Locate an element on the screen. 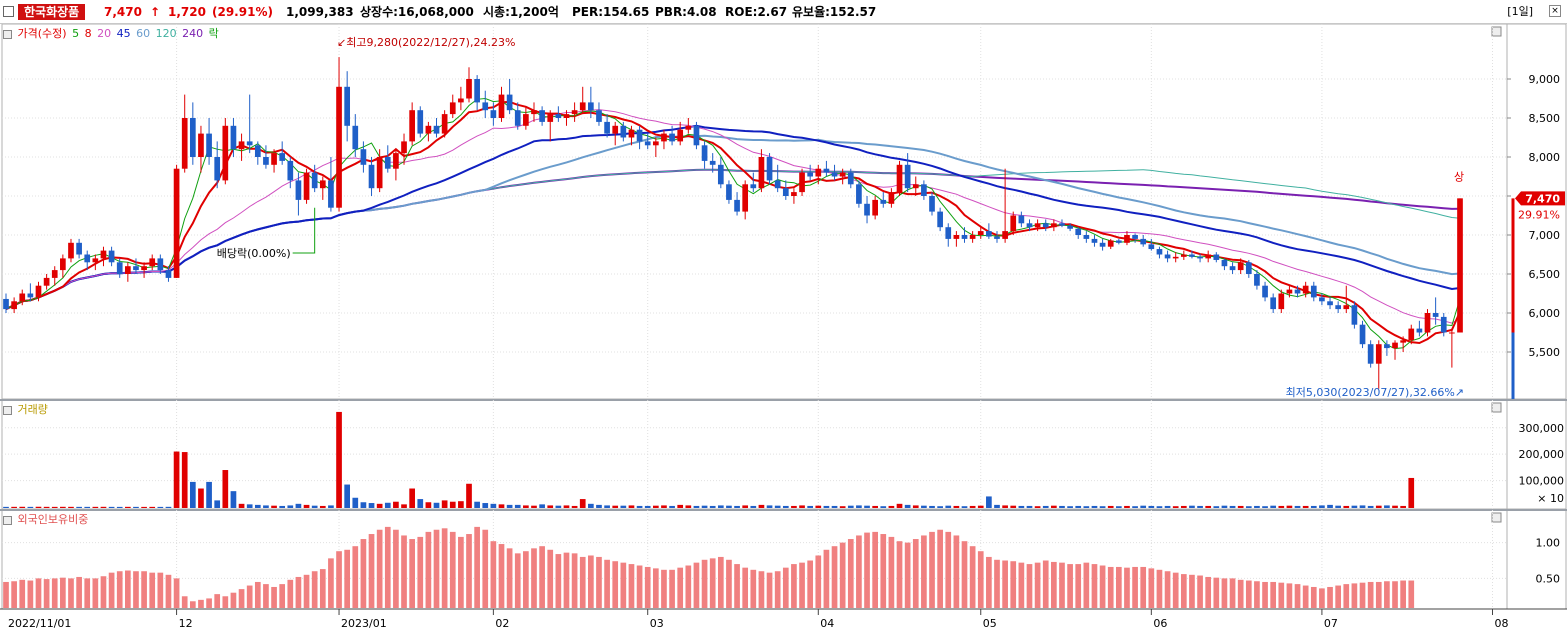 This screenshot has width=1567, height=630. axis-frame is located at coordinates (1536, 559).